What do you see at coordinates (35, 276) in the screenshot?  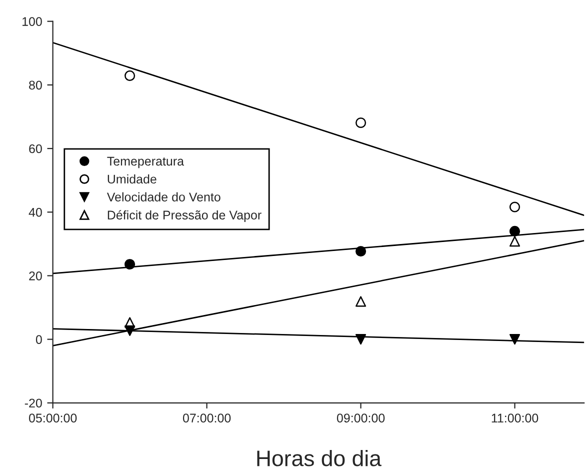 I see `y-tick-label: 20` at bounding box center [35, 276].